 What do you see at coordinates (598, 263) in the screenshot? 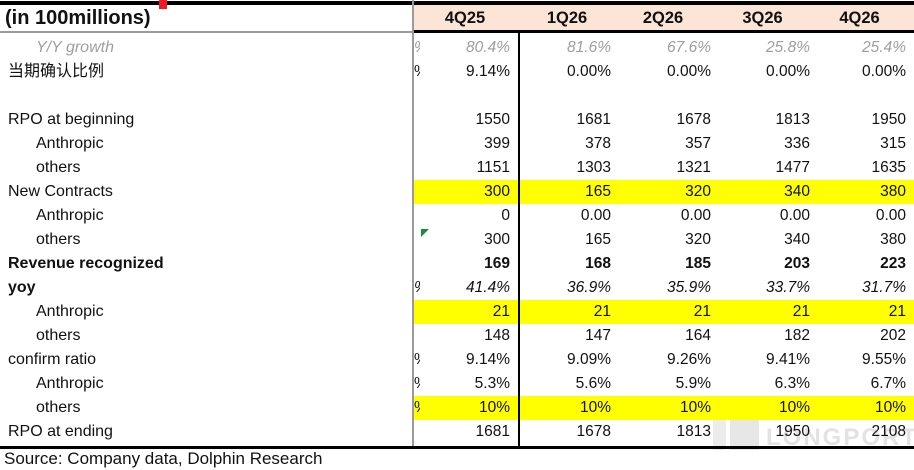
I see `cell: 168` at bounding box center [598, 263].